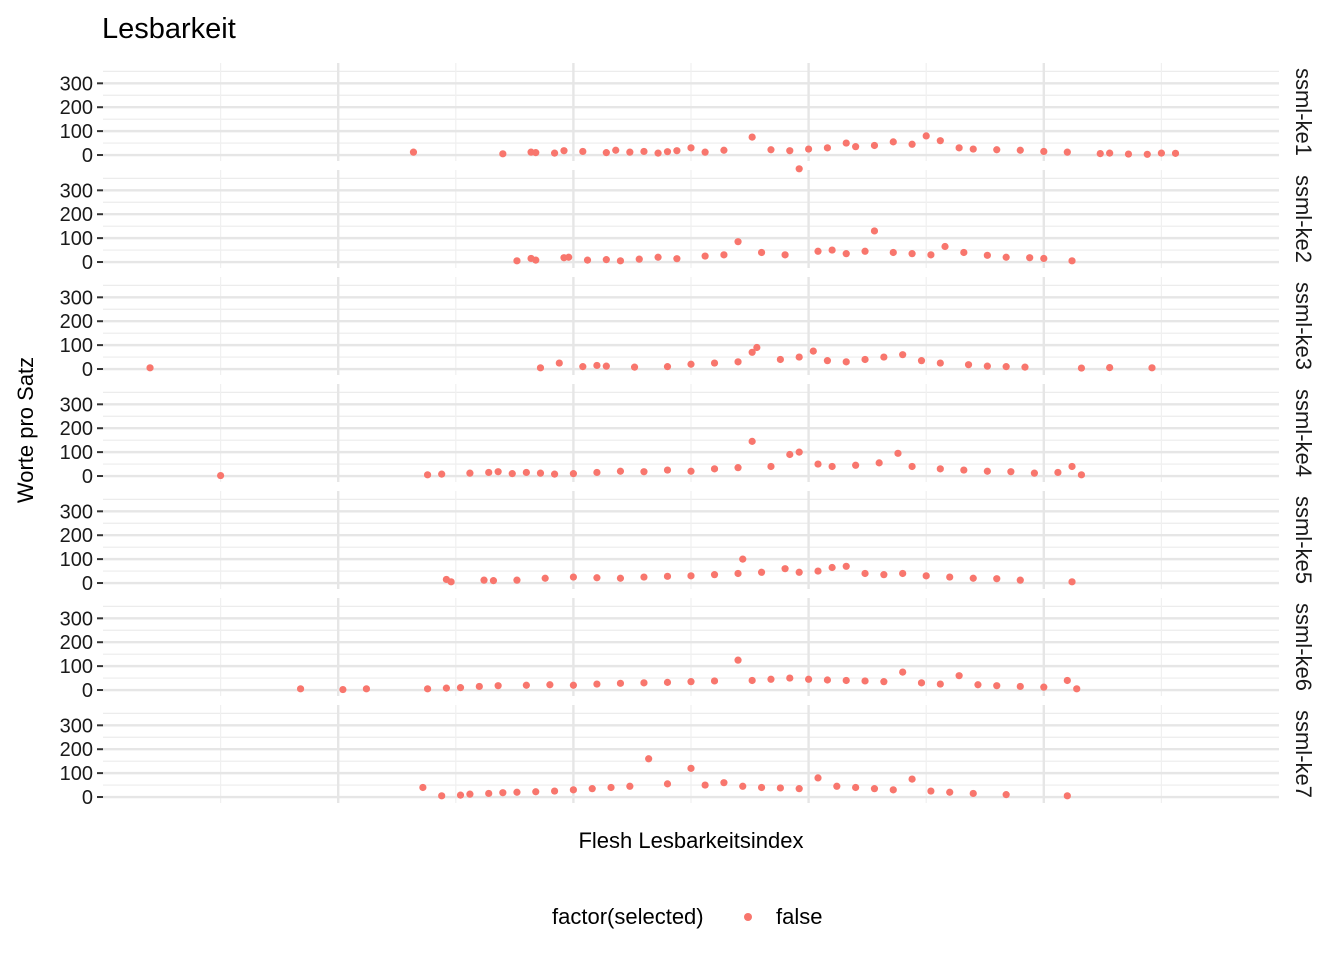 The width and height of the screenshot is (1344, 960). Describe the element at coordinates (1303, 647) in the screenshot. I see `facet-strip-label: ssml-ke6` at that location.